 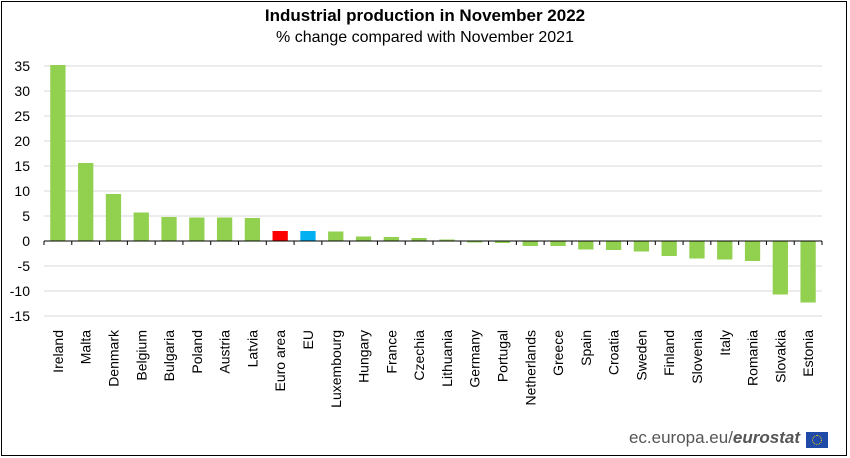 I want to click on bar-eu, so click(x=308, y=236).